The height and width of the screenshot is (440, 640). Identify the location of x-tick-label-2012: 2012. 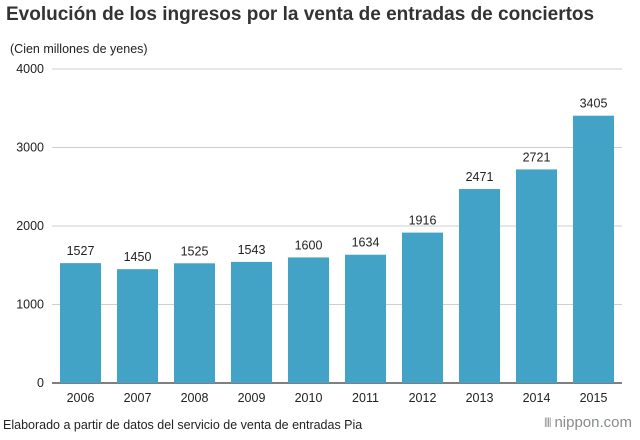
(423, 398).